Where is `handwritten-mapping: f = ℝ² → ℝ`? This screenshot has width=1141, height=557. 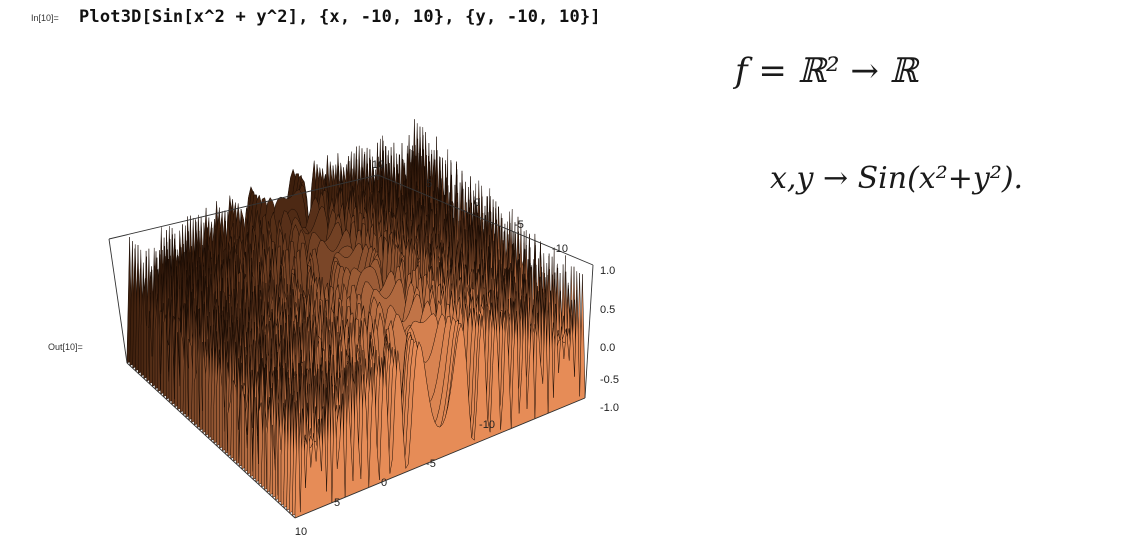 handwritten-mapping: f = ℝ² → ℝ is located at coordinates (826, 71).